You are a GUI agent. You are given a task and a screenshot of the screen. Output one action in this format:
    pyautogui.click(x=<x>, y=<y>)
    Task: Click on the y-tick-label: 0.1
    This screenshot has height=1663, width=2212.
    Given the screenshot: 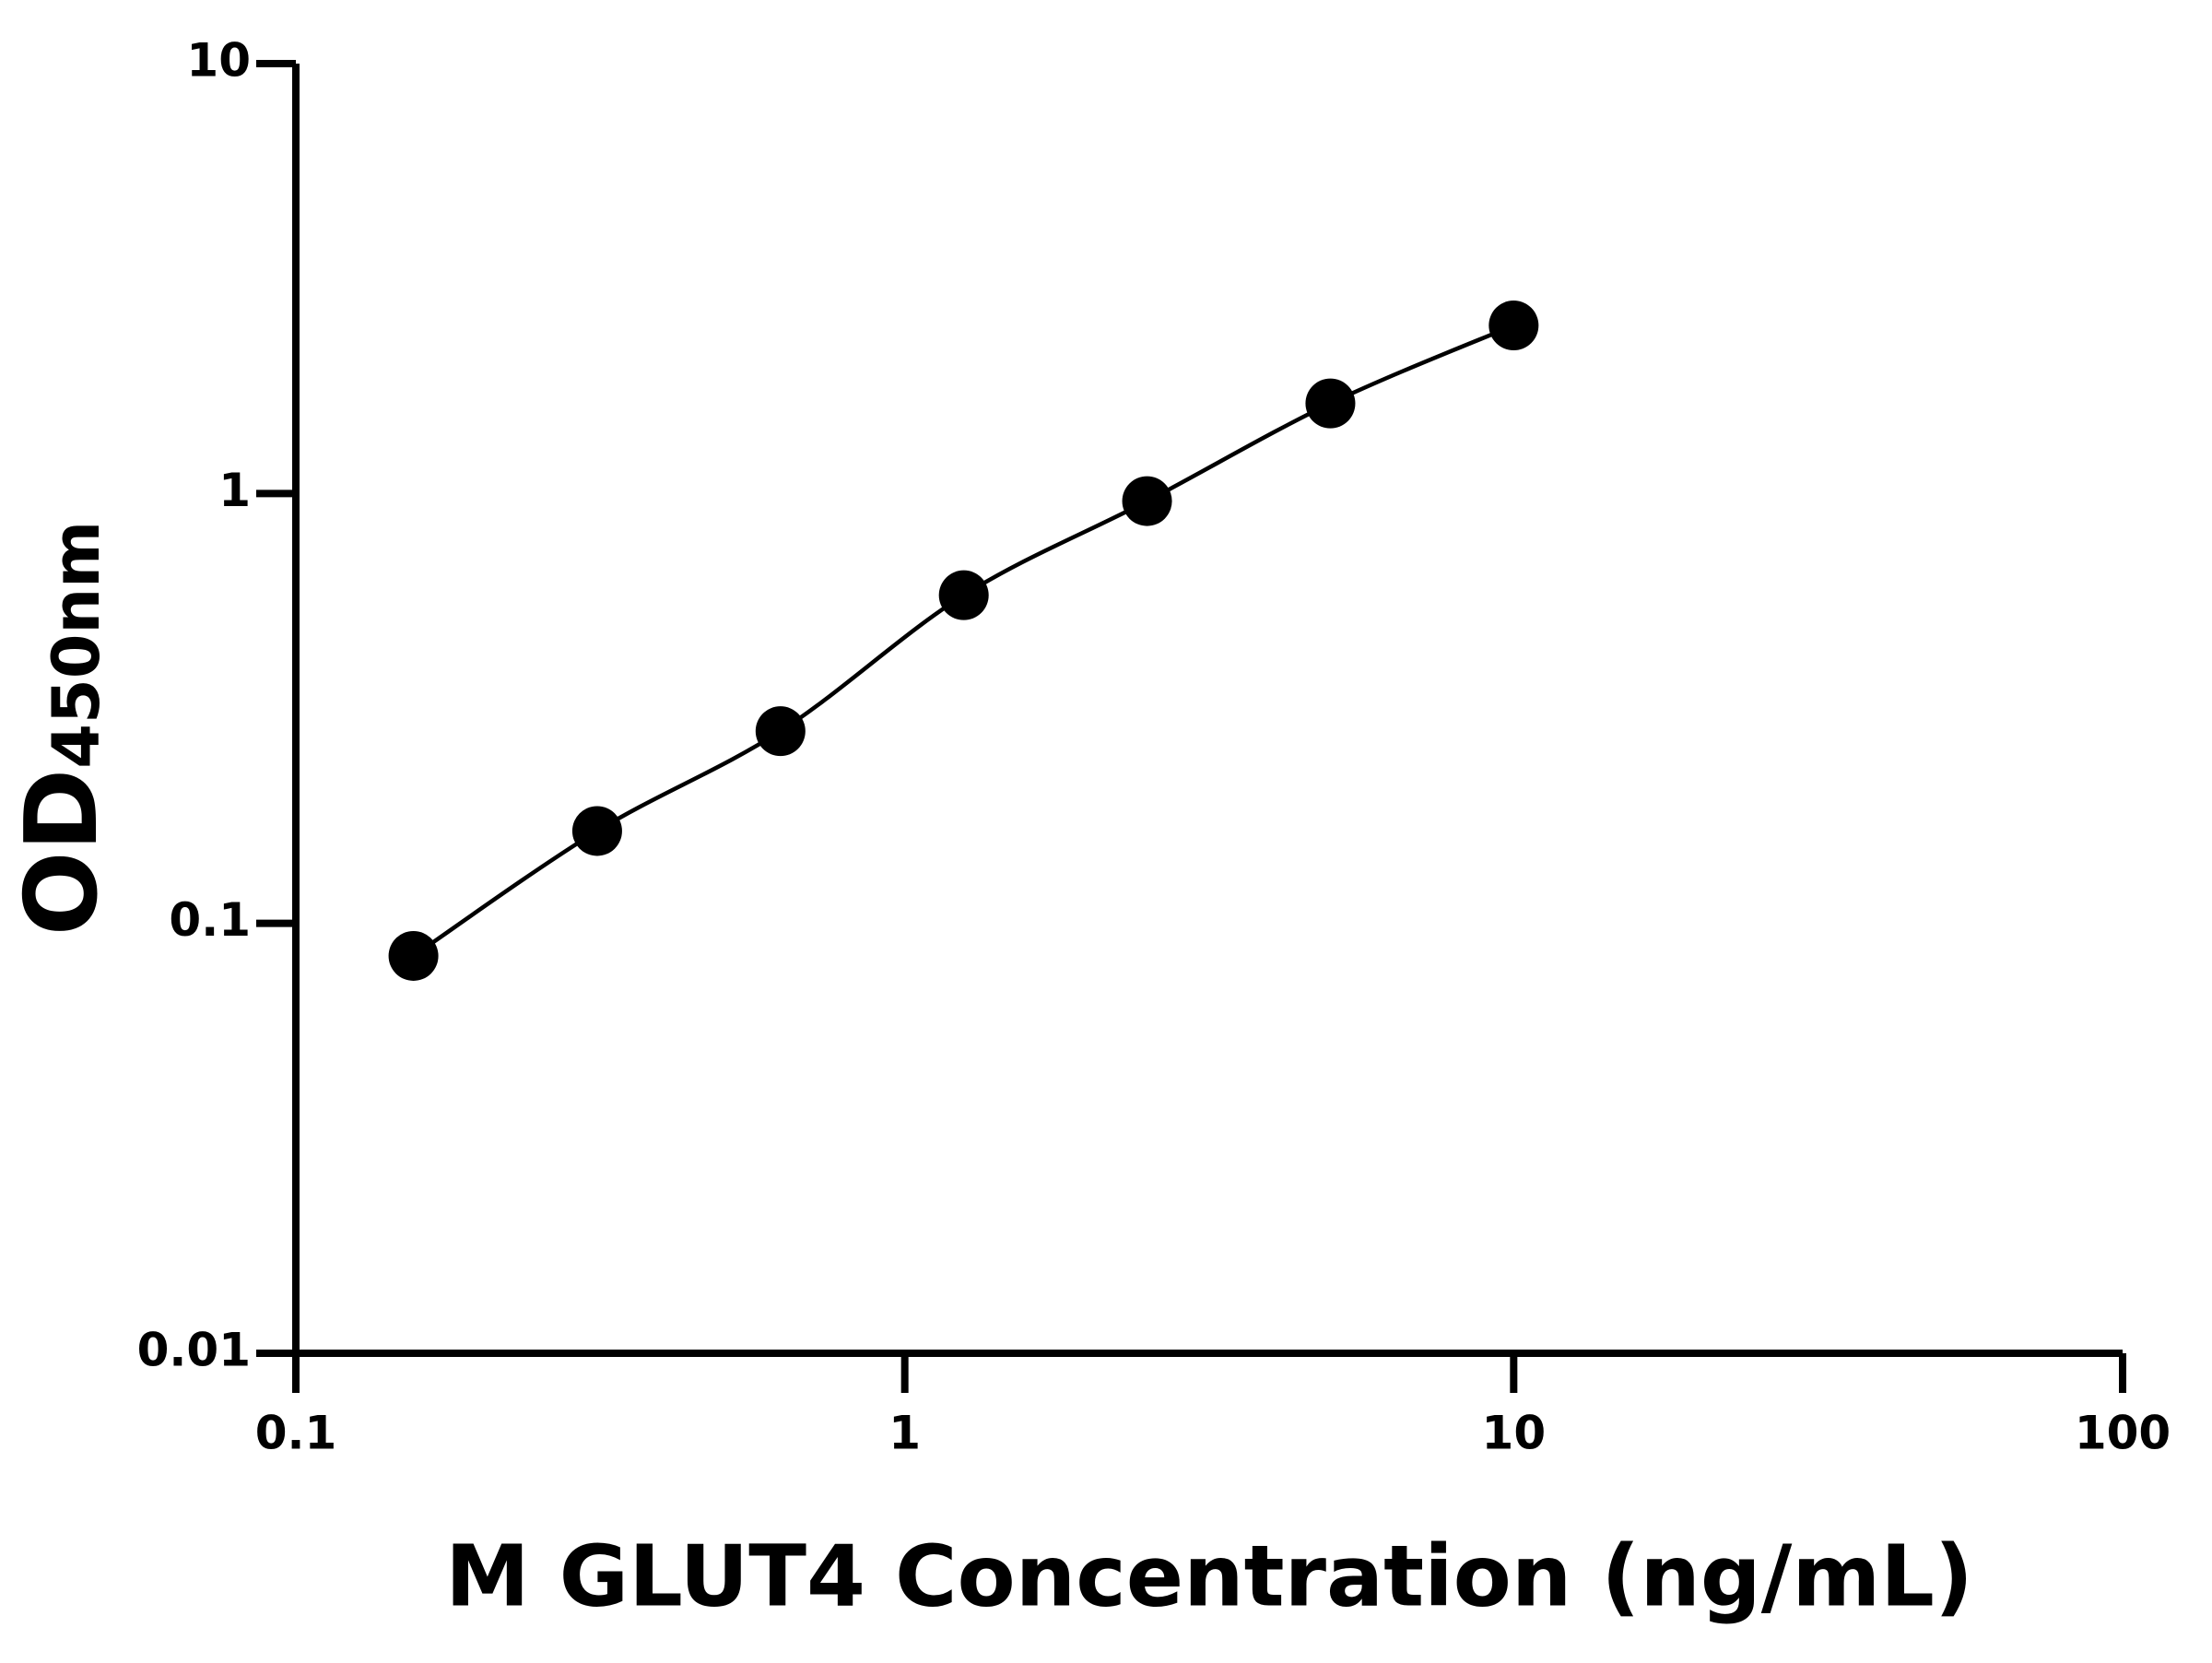 What is the action you would take?
    pyautogui.click(x=210, y=920)
    